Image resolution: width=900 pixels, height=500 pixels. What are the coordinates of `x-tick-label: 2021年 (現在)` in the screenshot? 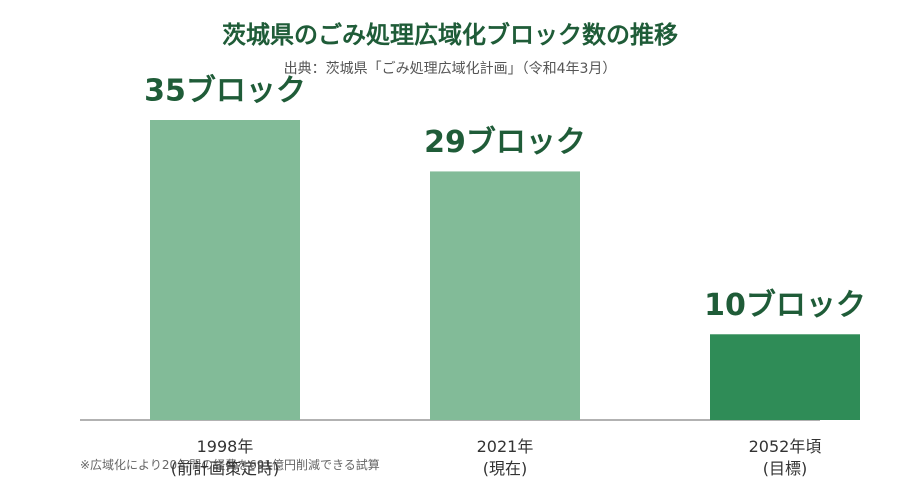 It's located at (505, 457).